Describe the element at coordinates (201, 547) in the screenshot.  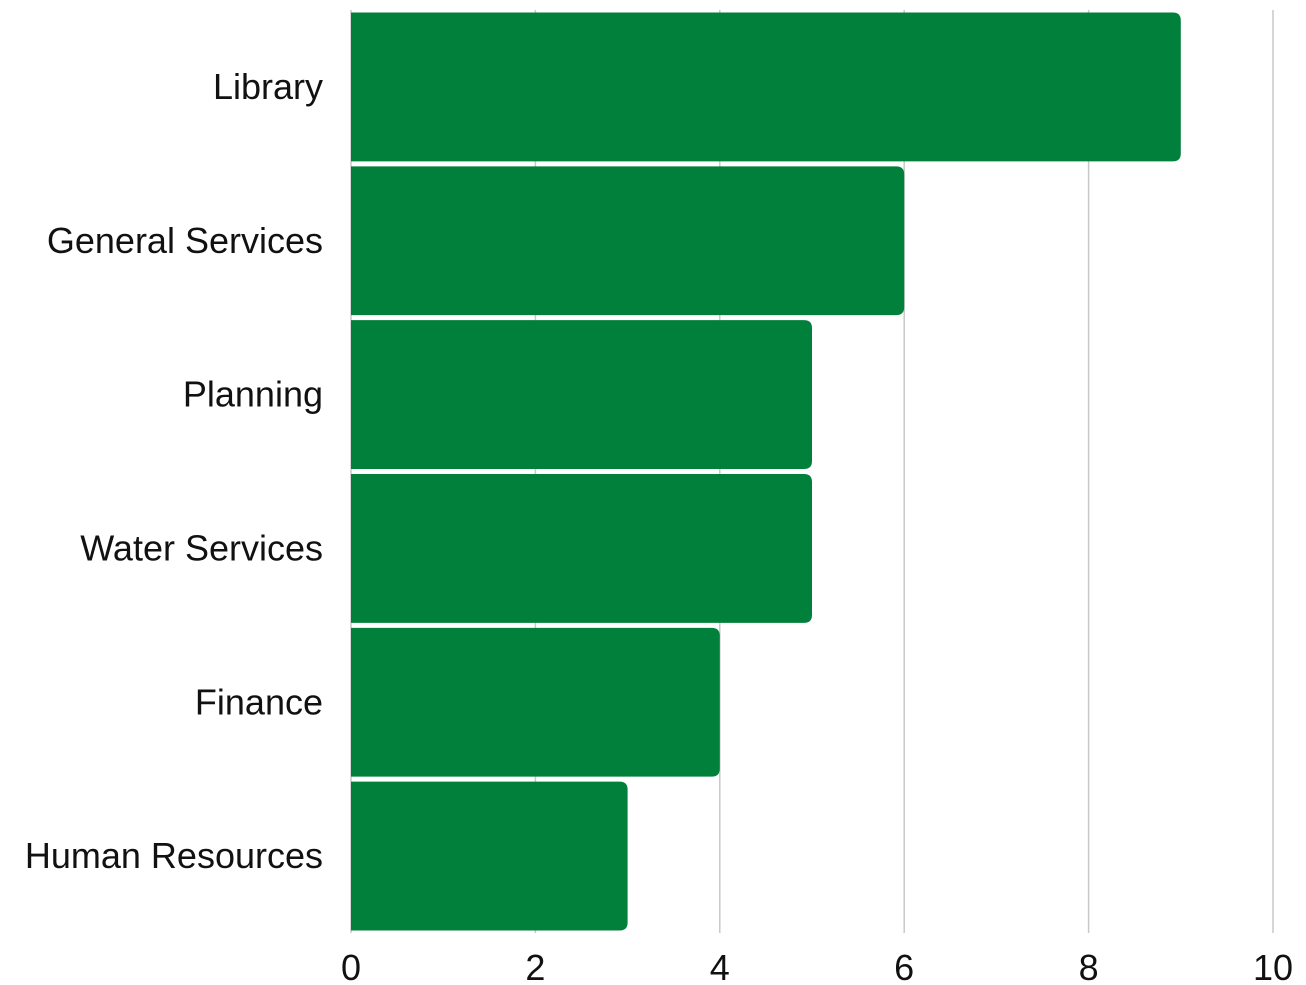
I see `category-label: Water Services` at that location.